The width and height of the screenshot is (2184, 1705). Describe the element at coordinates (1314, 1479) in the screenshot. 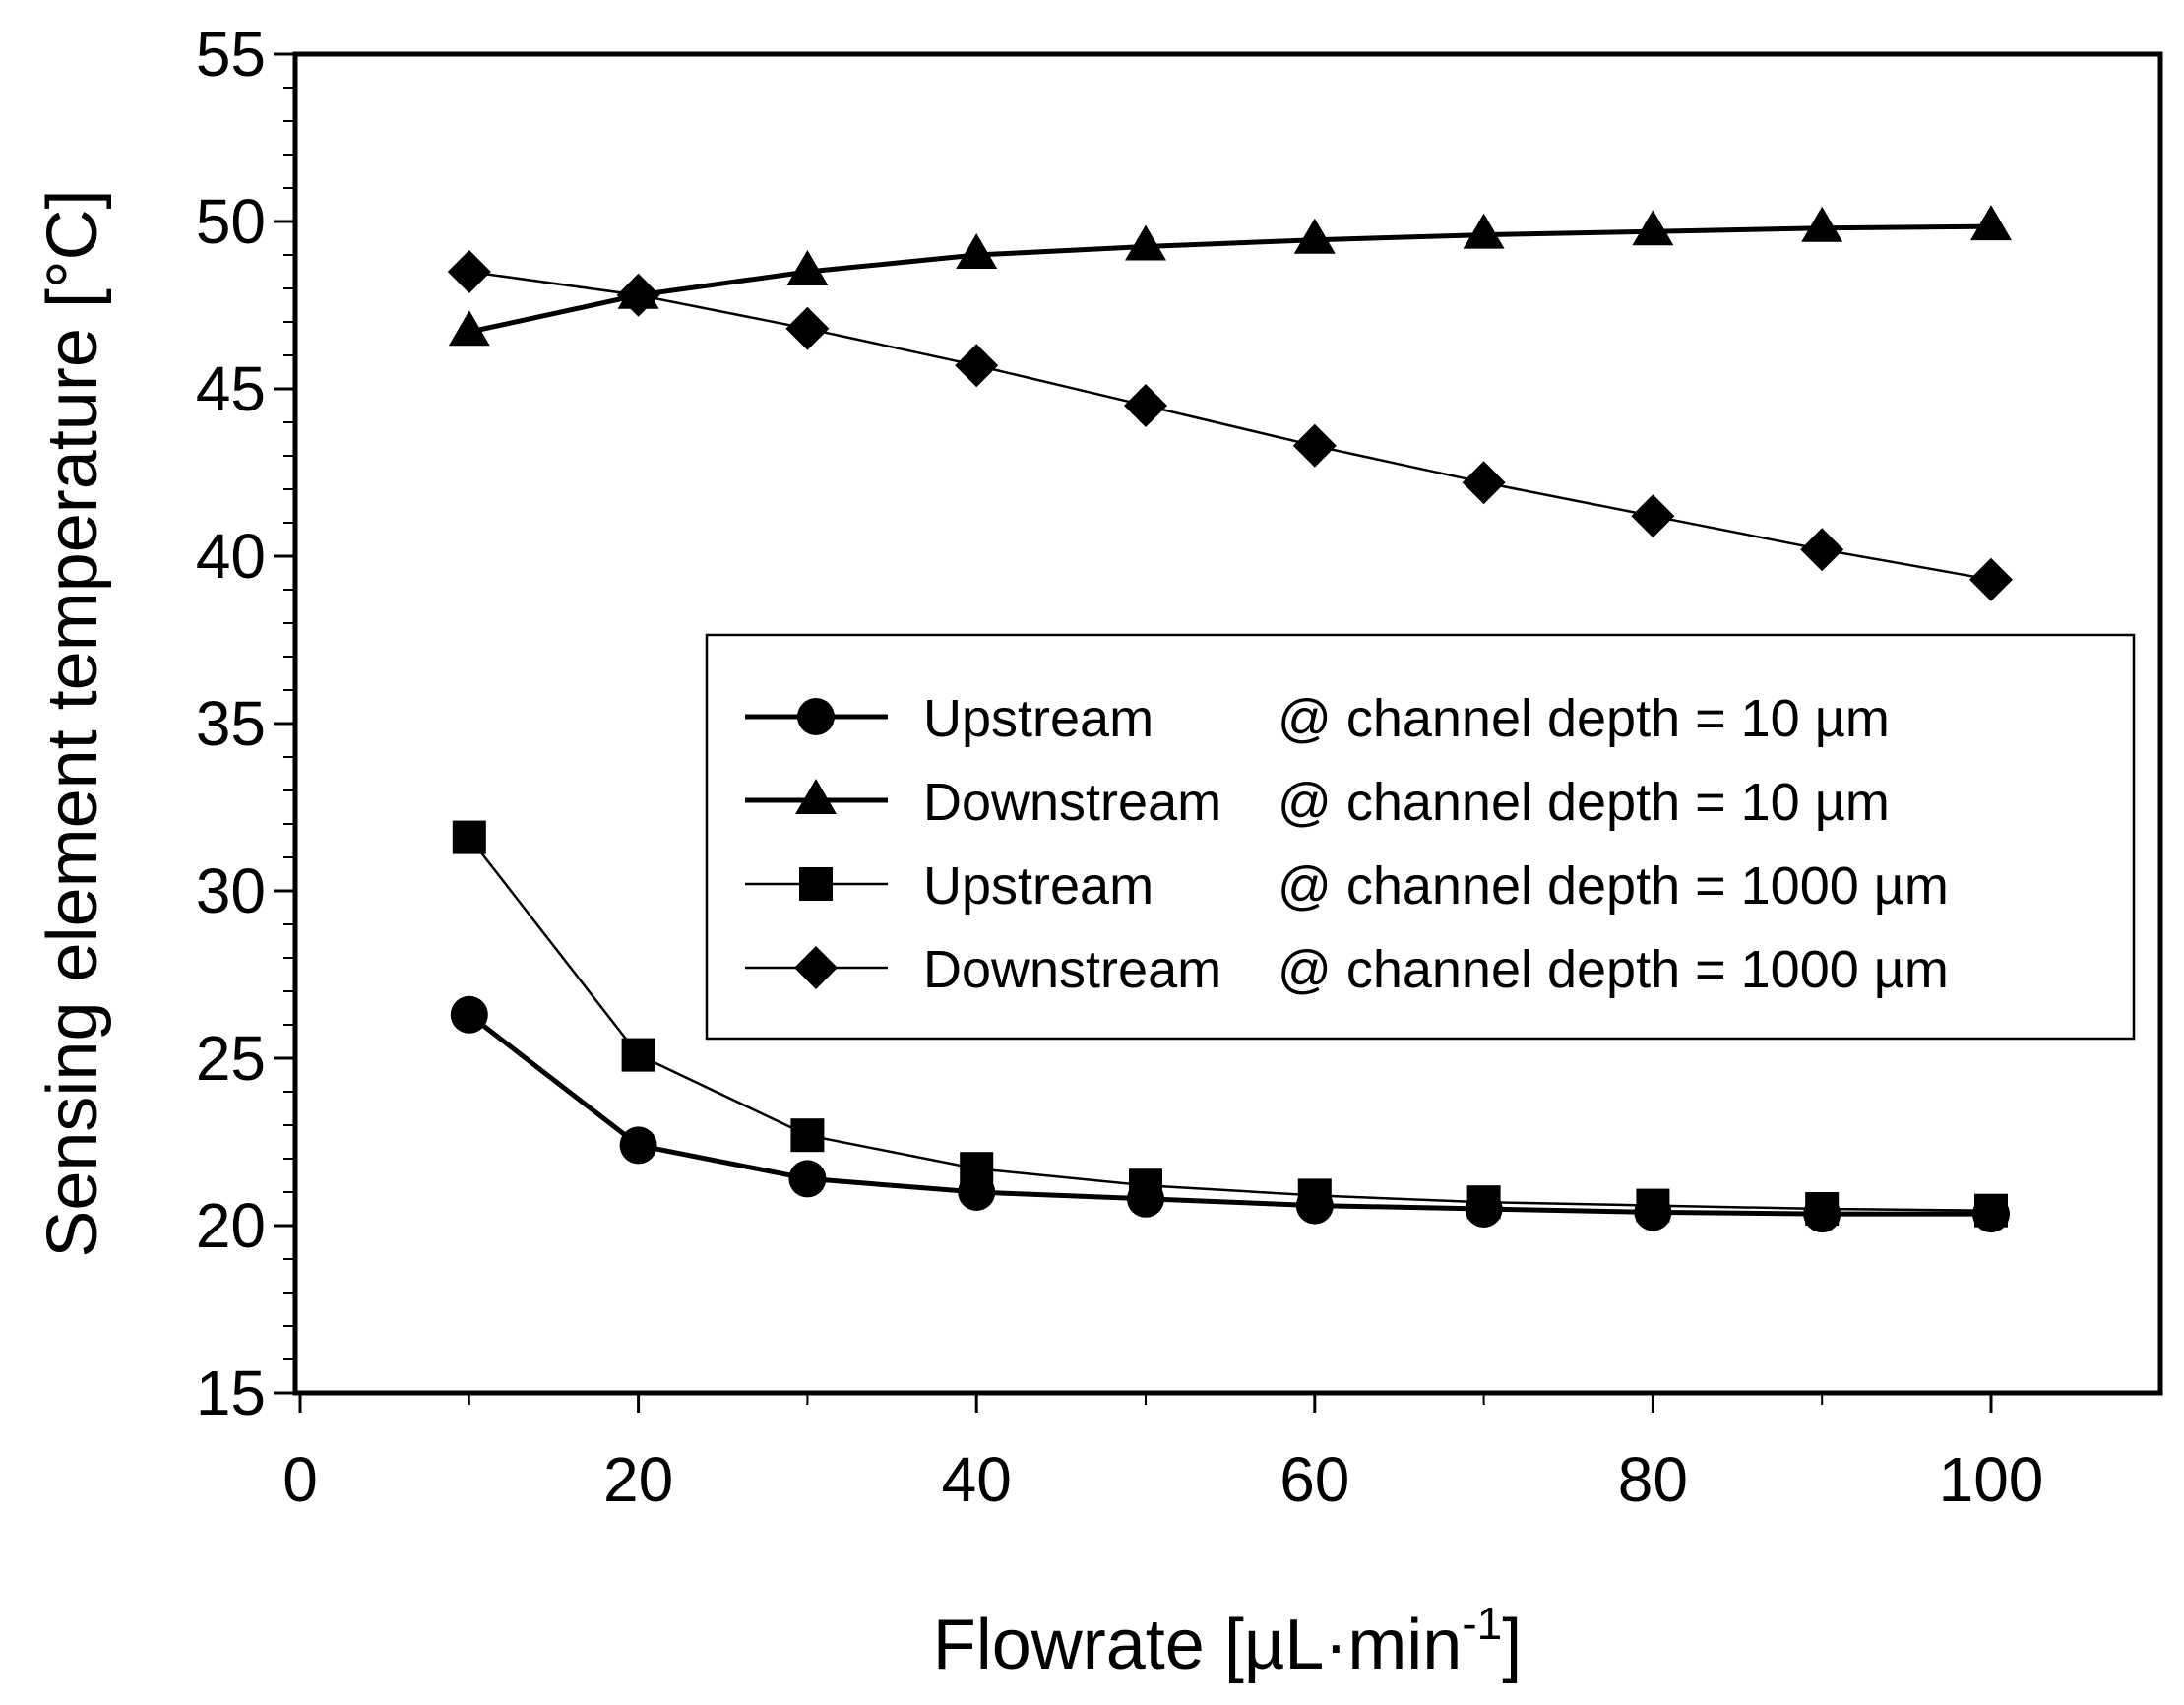

I see `x-tick-label: 60` at that location.